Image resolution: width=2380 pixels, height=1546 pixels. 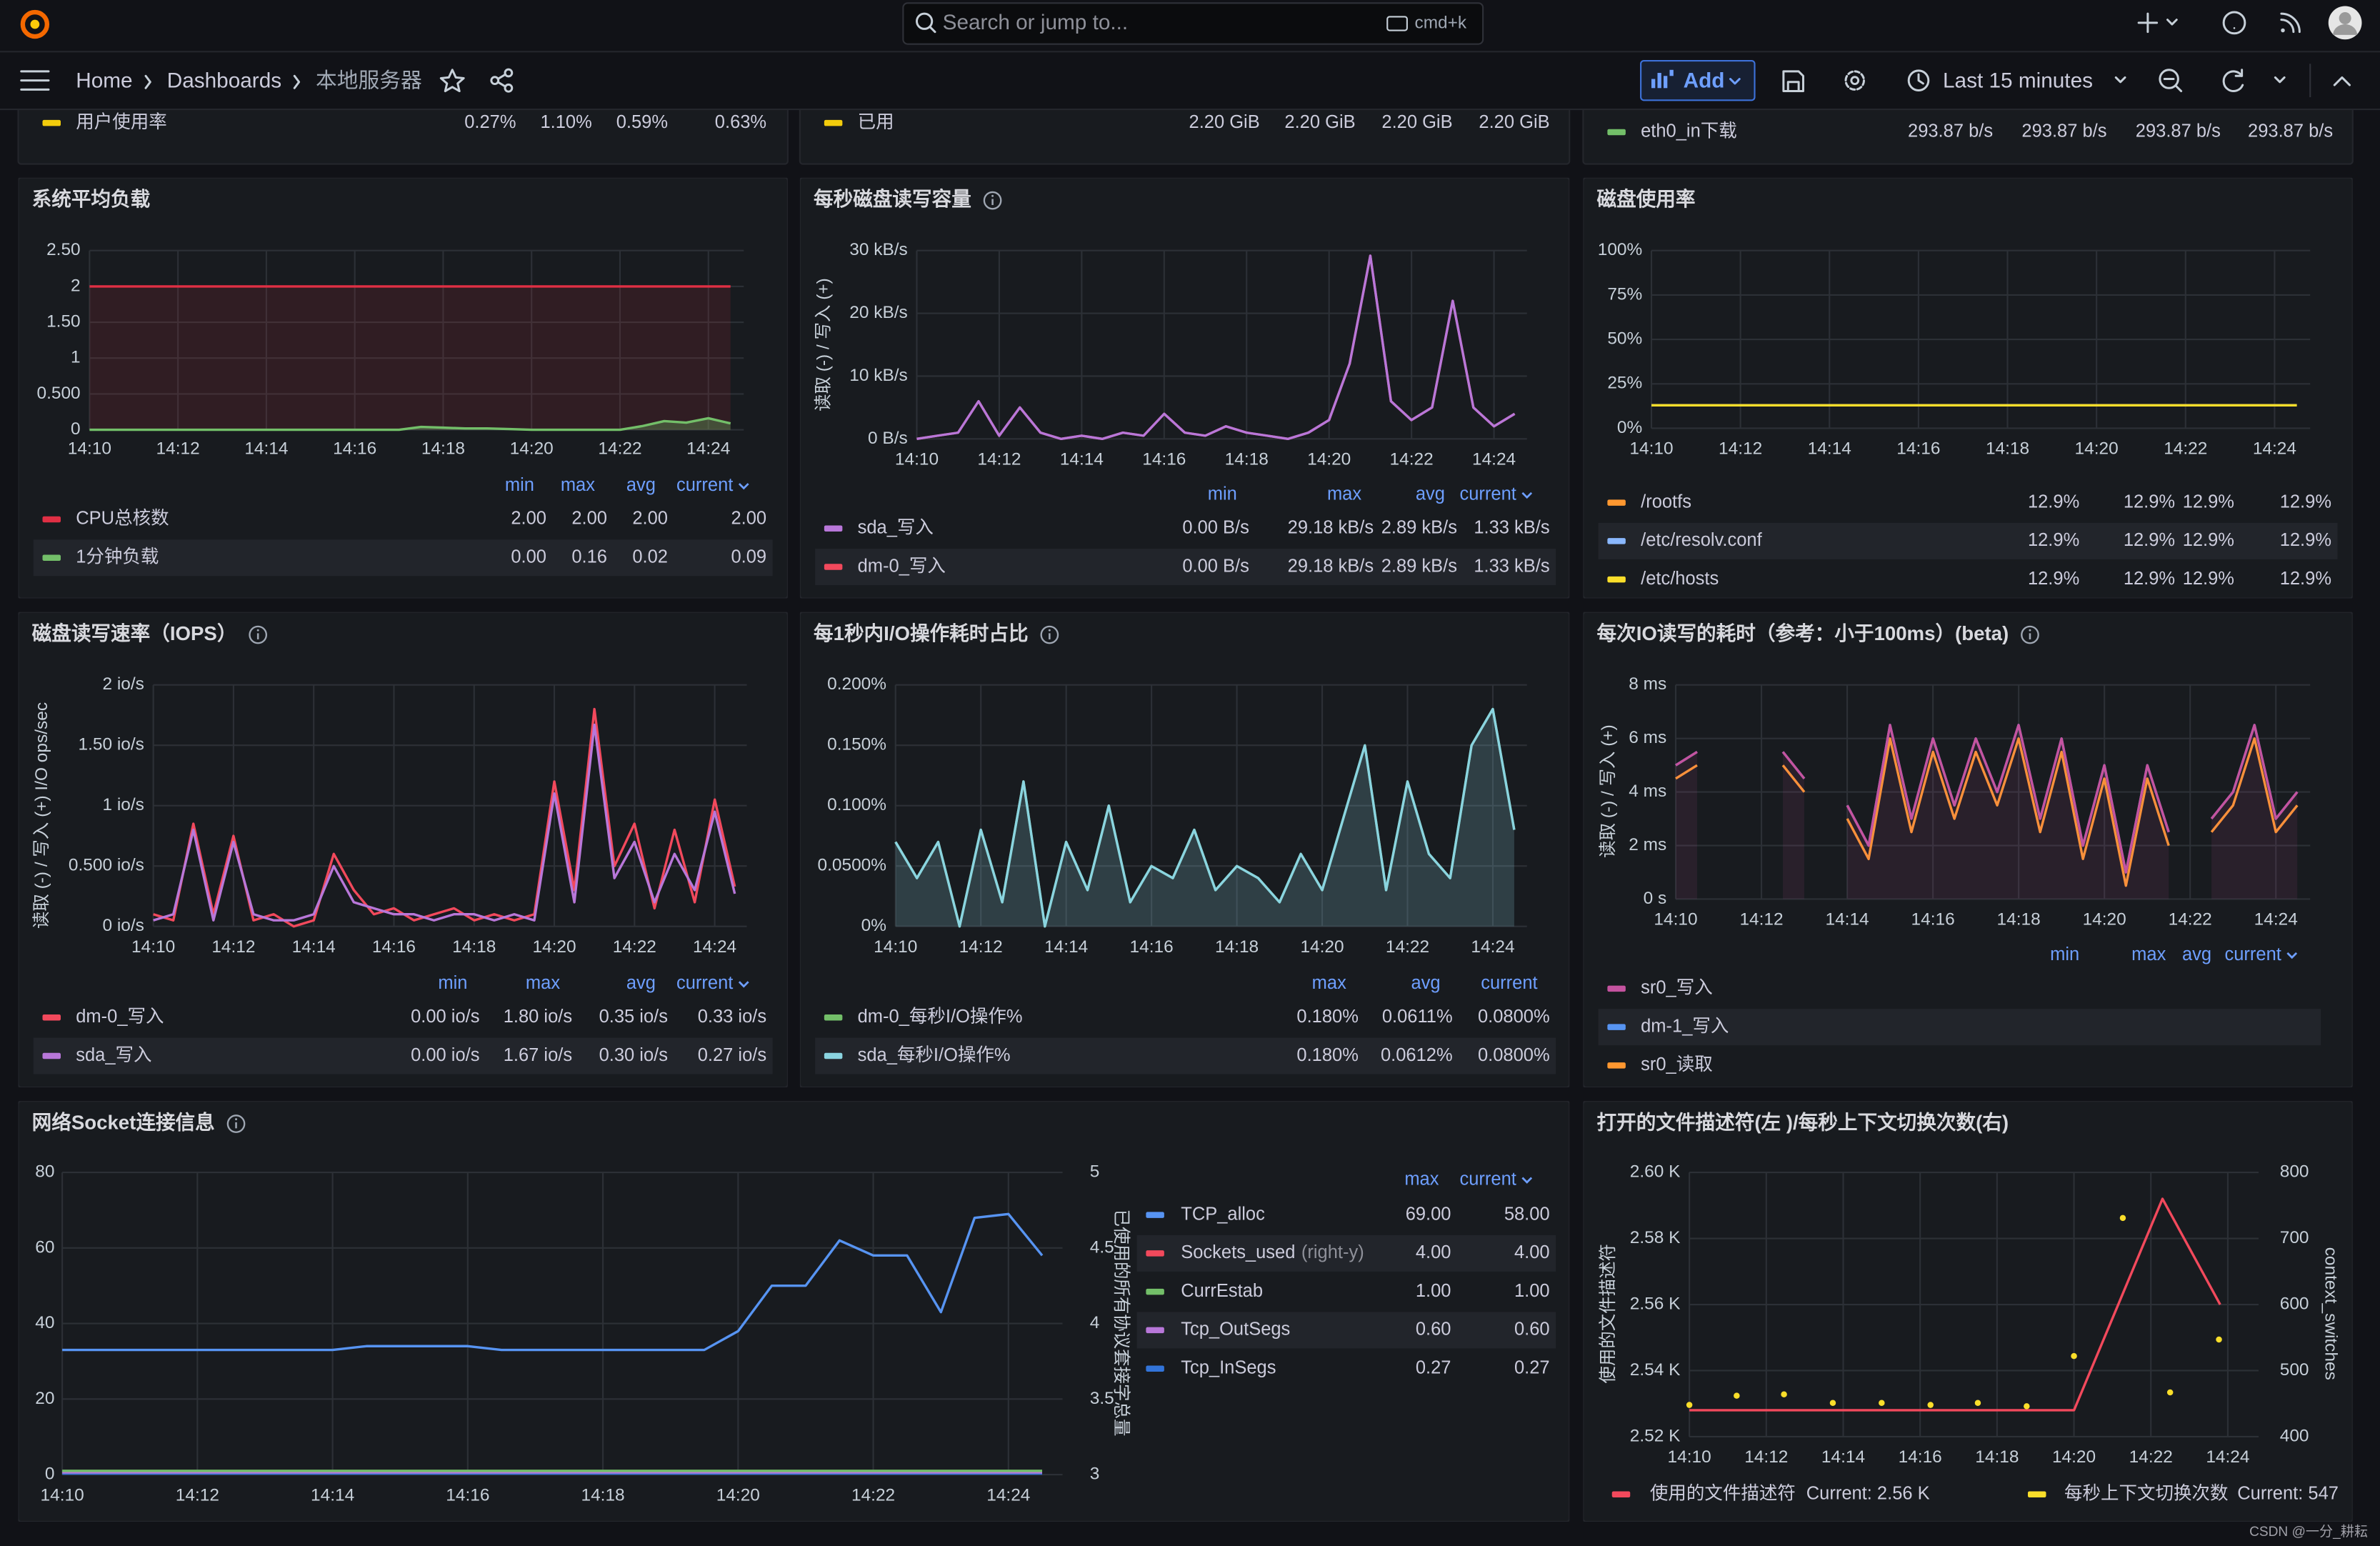 What do you see at coordinates (873, 925) in the screenshot?
I see `y-tick-label: 0%` at bounding box center [873, 925].